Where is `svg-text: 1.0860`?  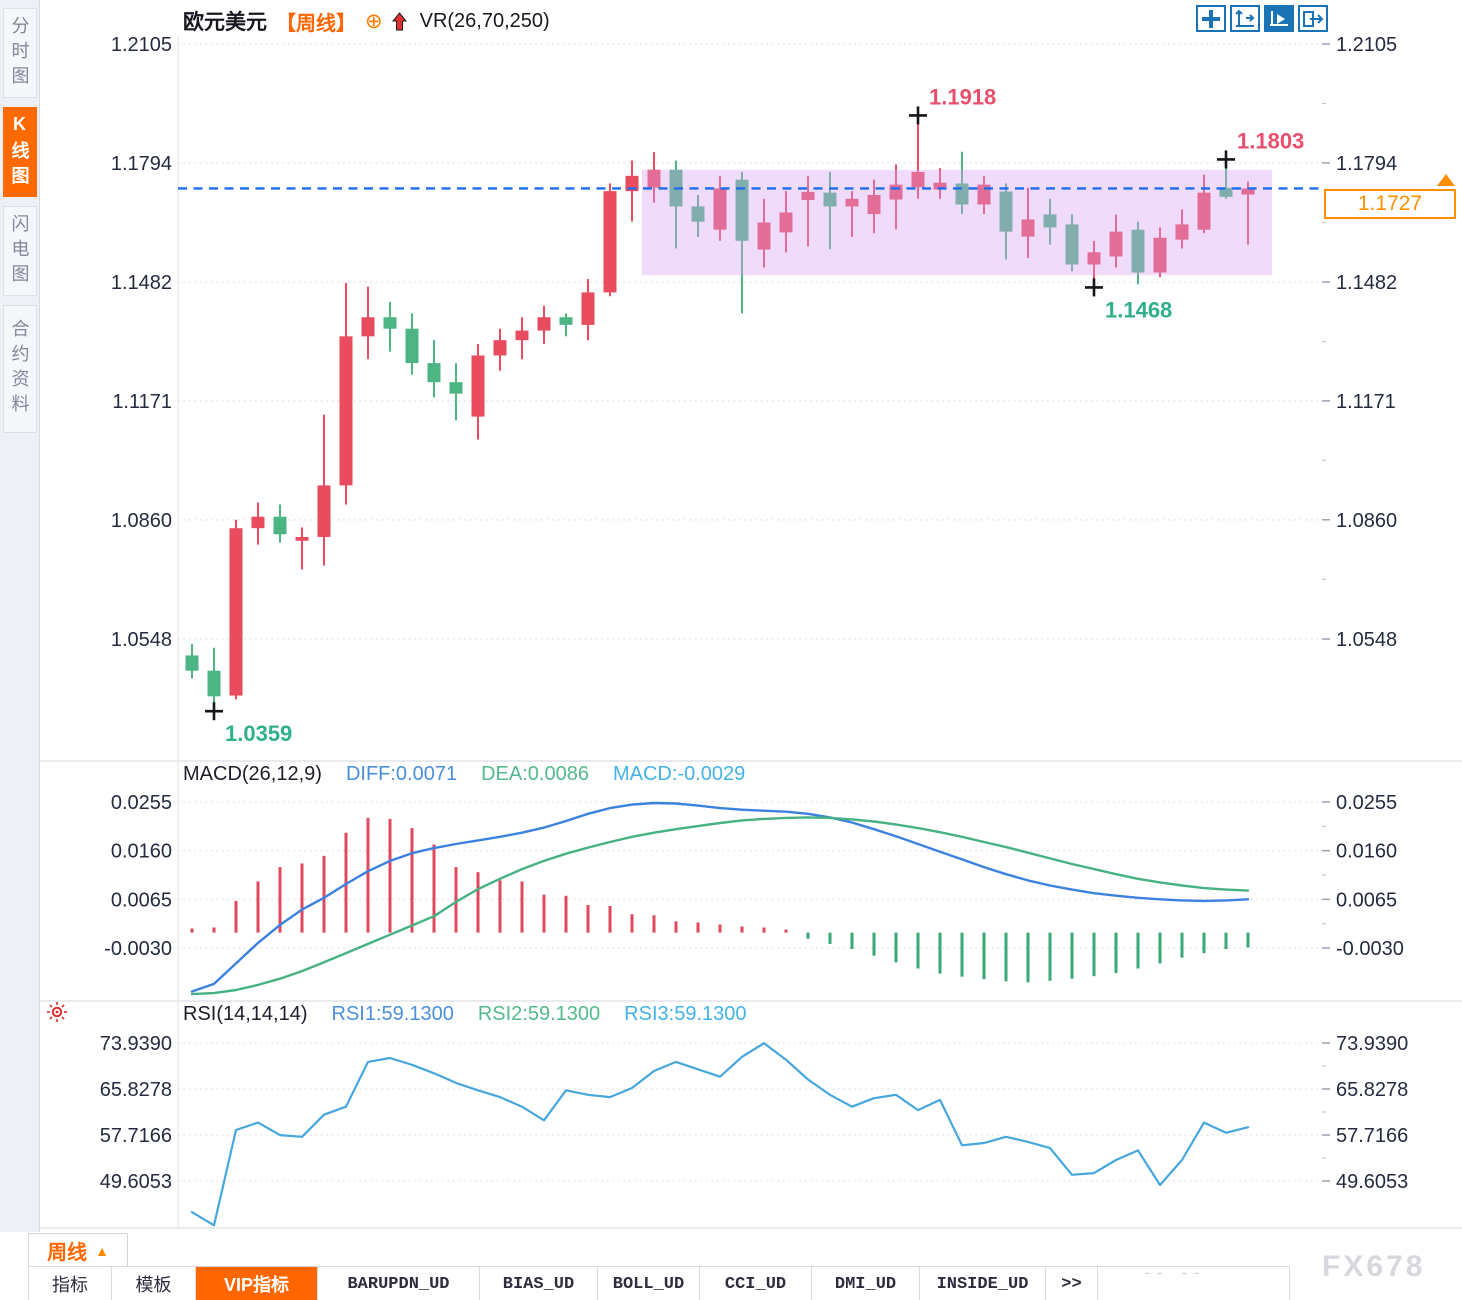
svg-text: 1.0860 is located at coordinates (141, 521).